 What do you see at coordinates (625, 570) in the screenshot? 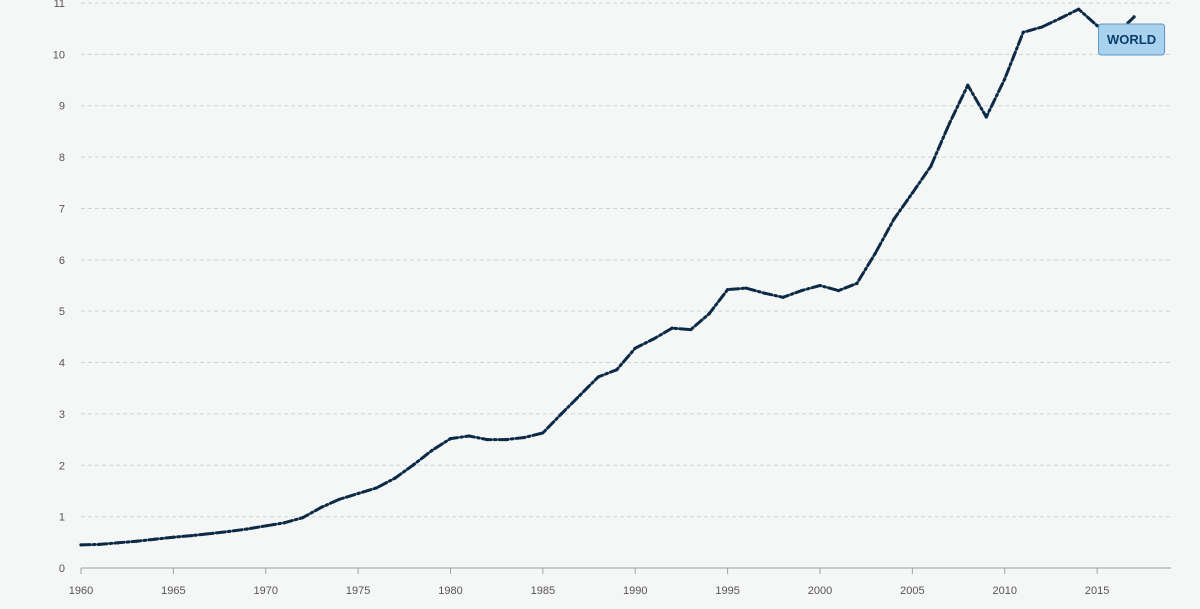
I see `axis-layer` at bounding box center [625, 570].